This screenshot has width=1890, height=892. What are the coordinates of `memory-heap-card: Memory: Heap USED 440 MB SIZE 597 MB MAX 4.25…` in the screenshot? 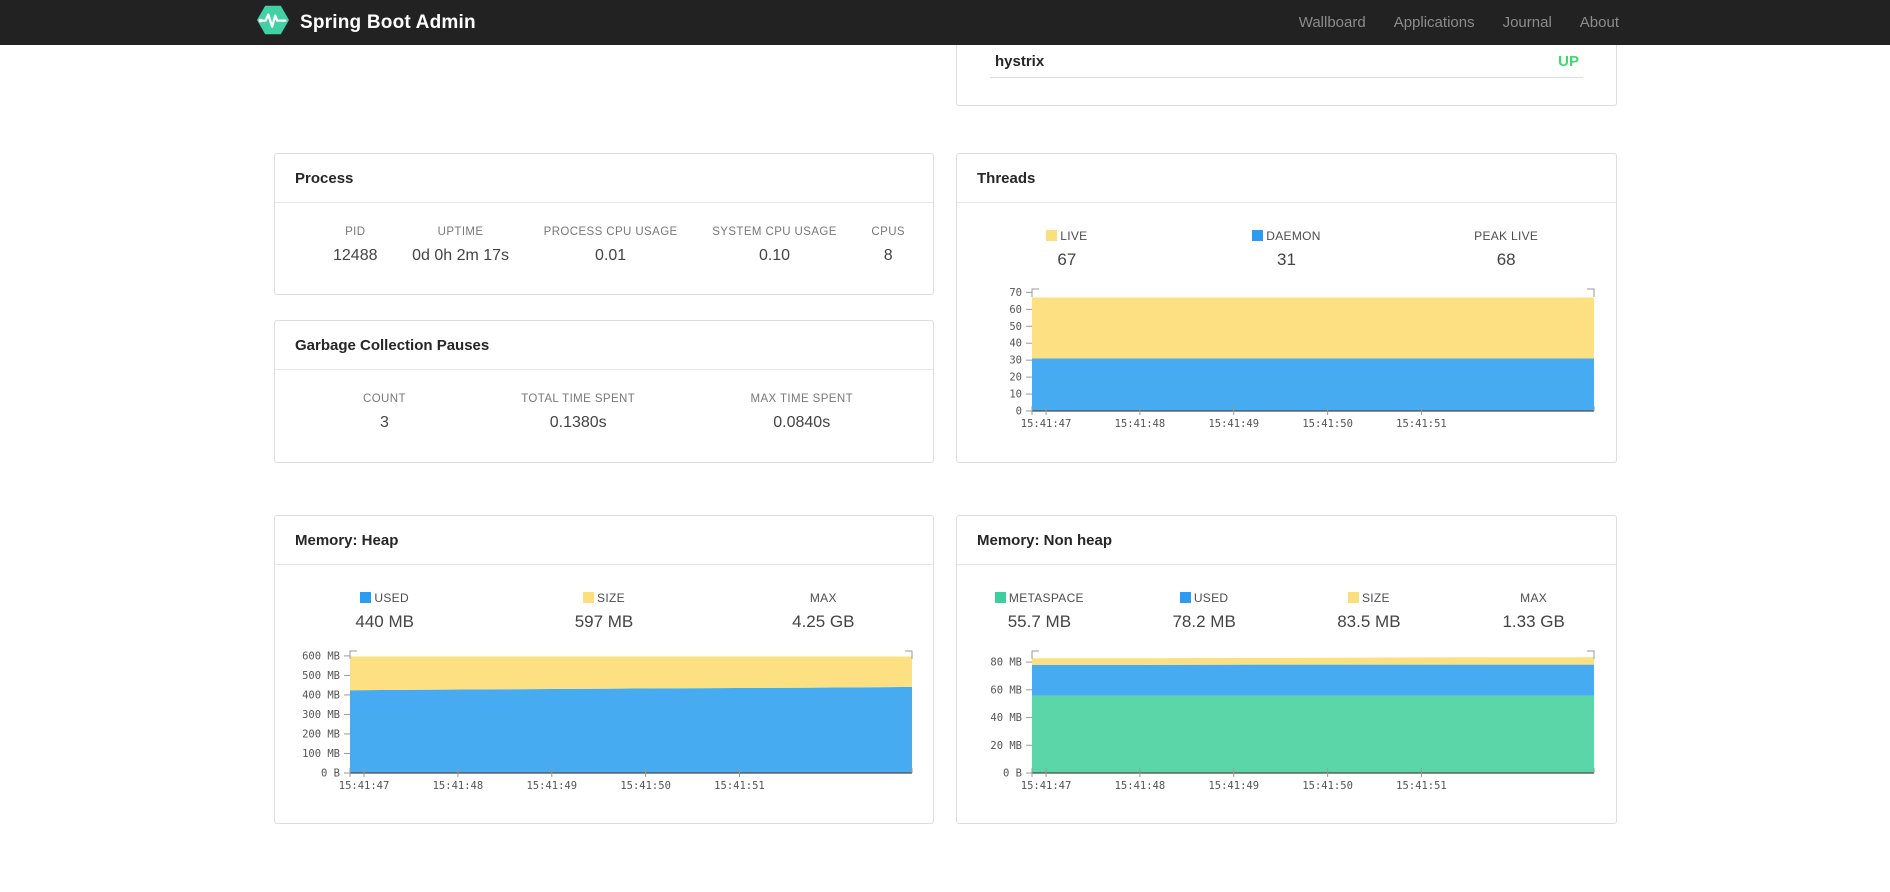 It's located at (604, 669).